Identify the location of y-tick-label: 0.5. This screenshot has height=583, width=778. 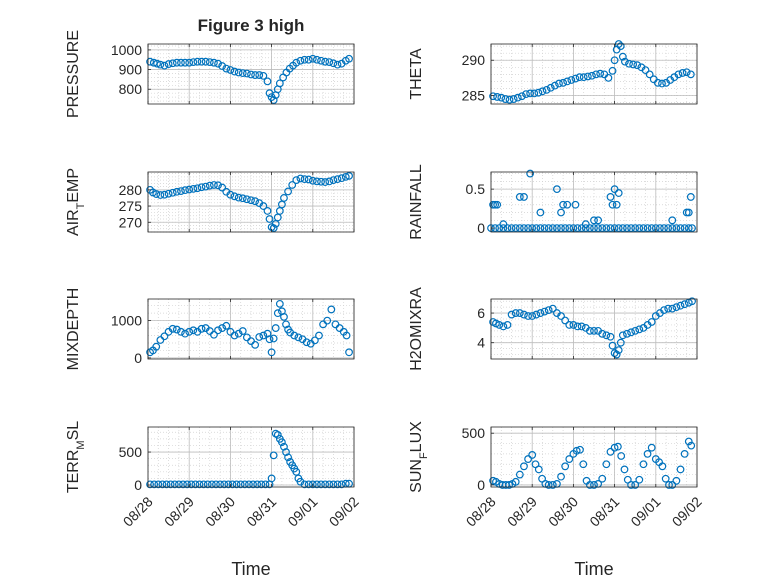
(476, 189).